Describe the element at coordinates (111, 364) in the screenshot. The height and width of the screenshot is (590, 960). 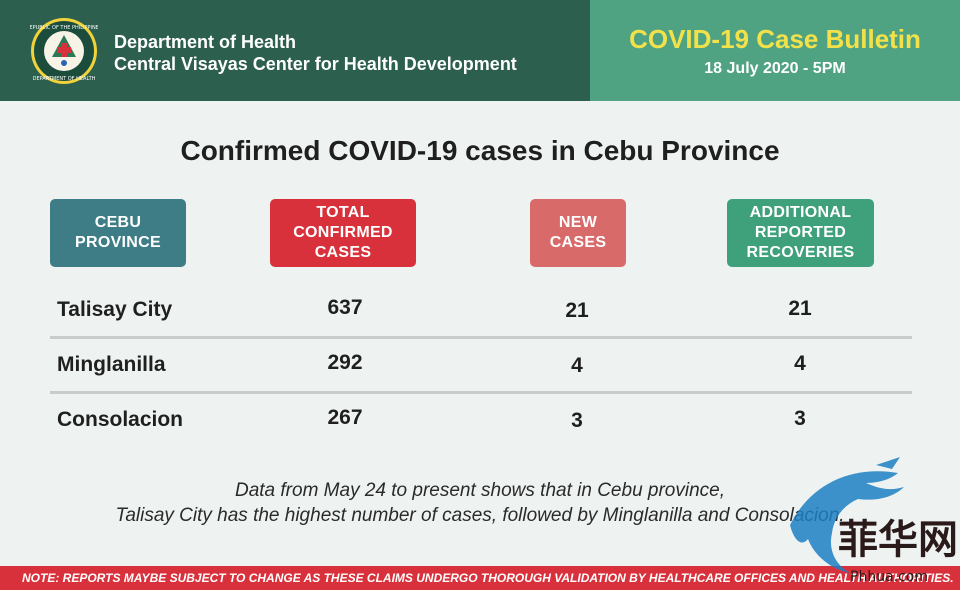
I see `row-name: Minglanilla` at that location.